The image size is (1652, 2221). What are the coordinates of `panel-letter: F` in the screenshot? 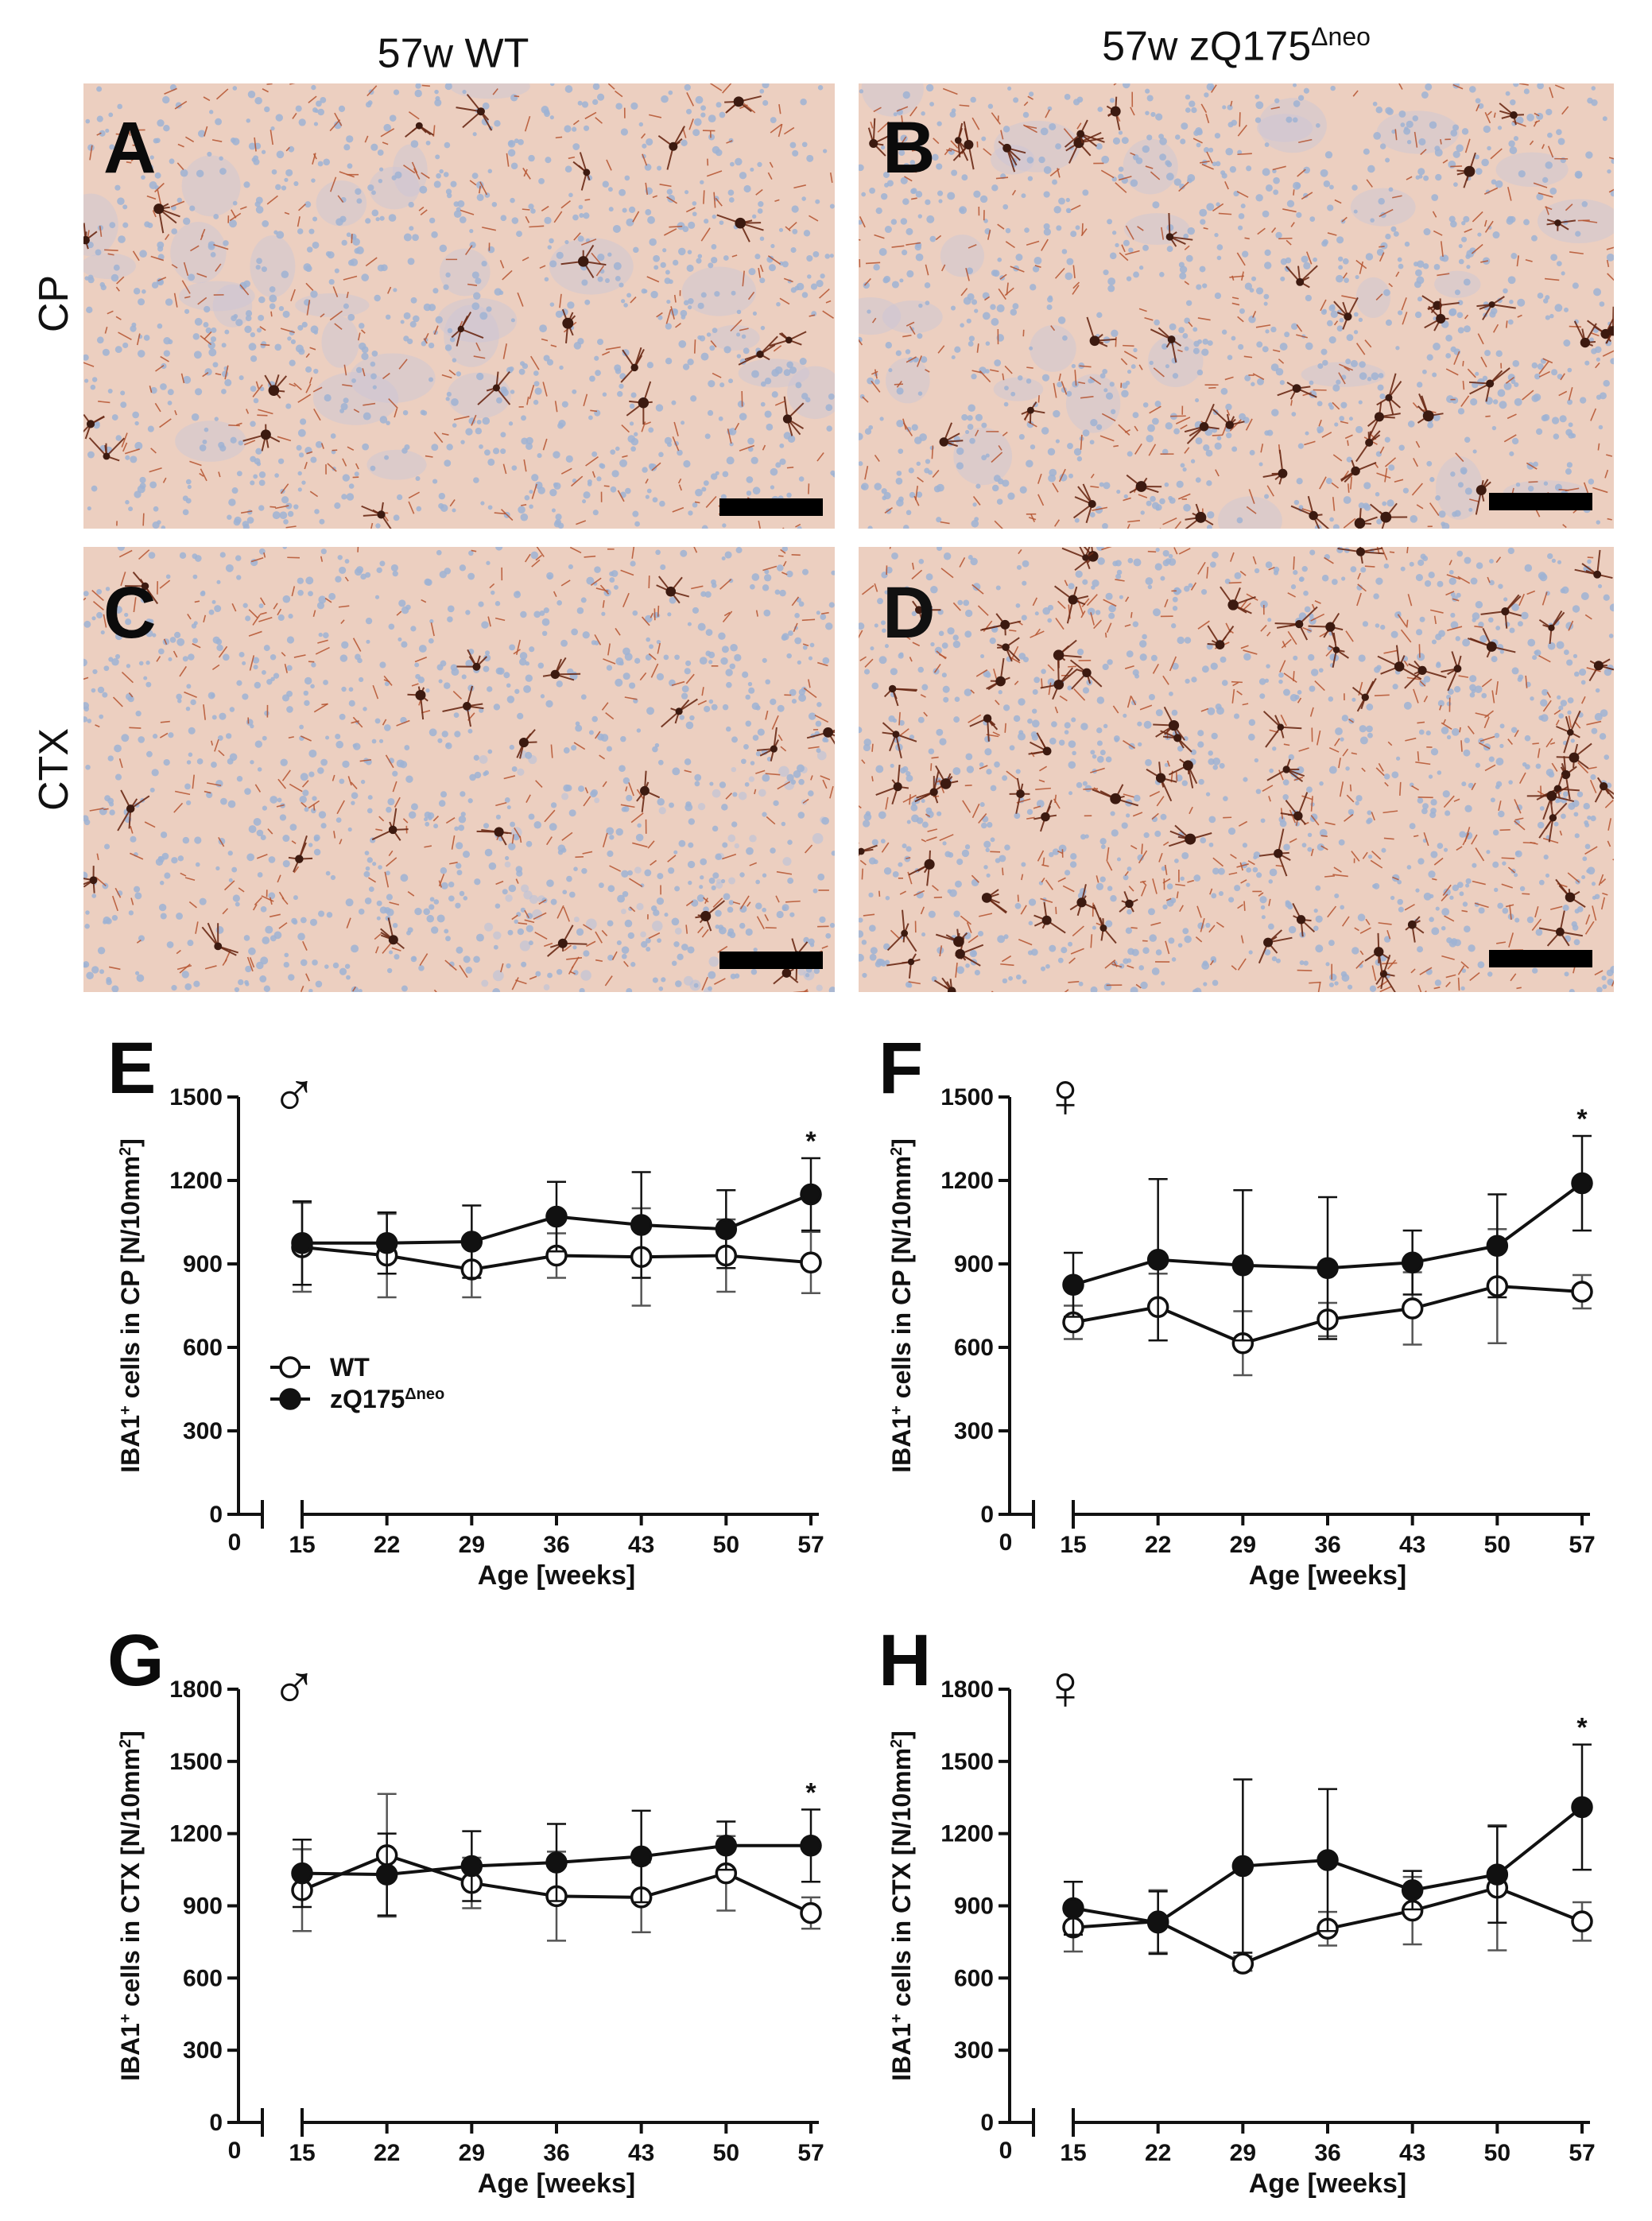 It's located at (900, 1068).